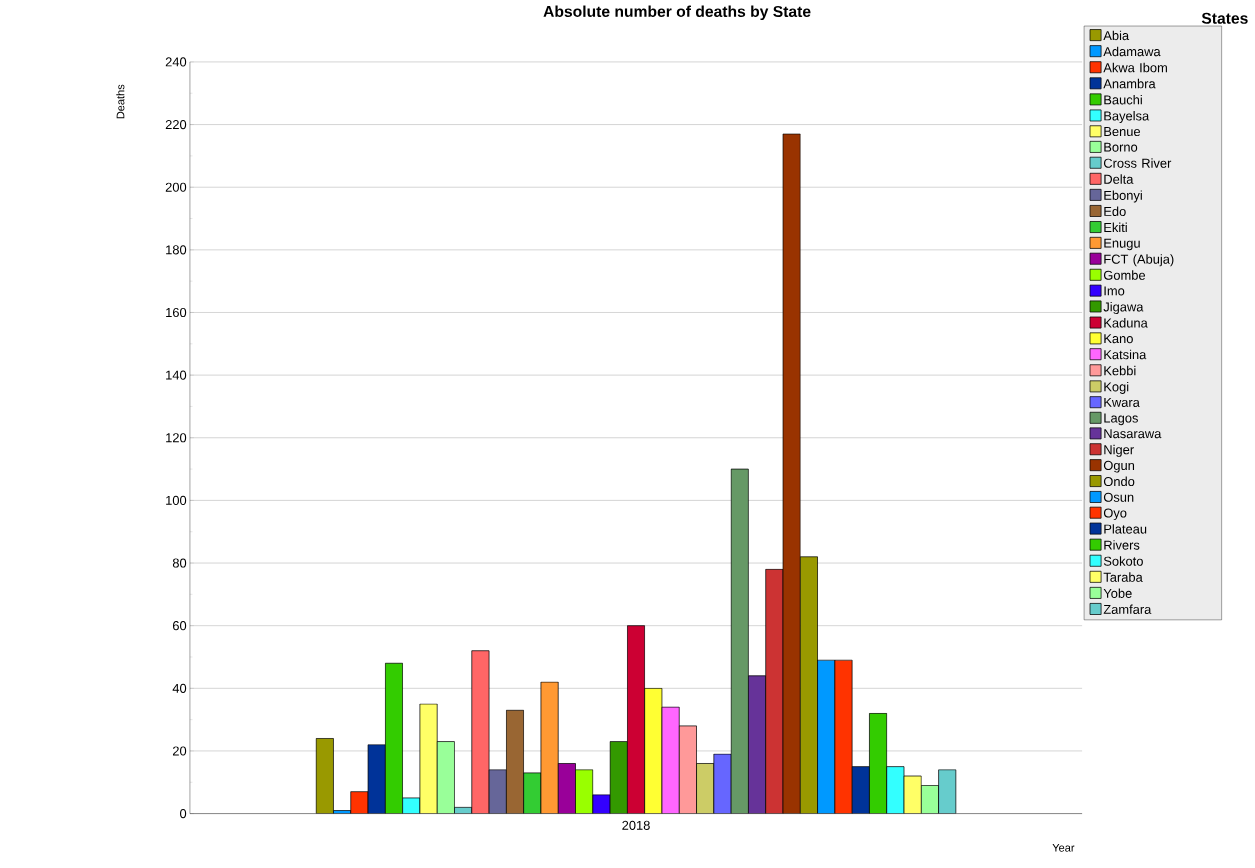  What do you see at coordinates (1119, 450) in the screenshot?
I see `legend-label: Niger` at bounding box center [1119, 450].